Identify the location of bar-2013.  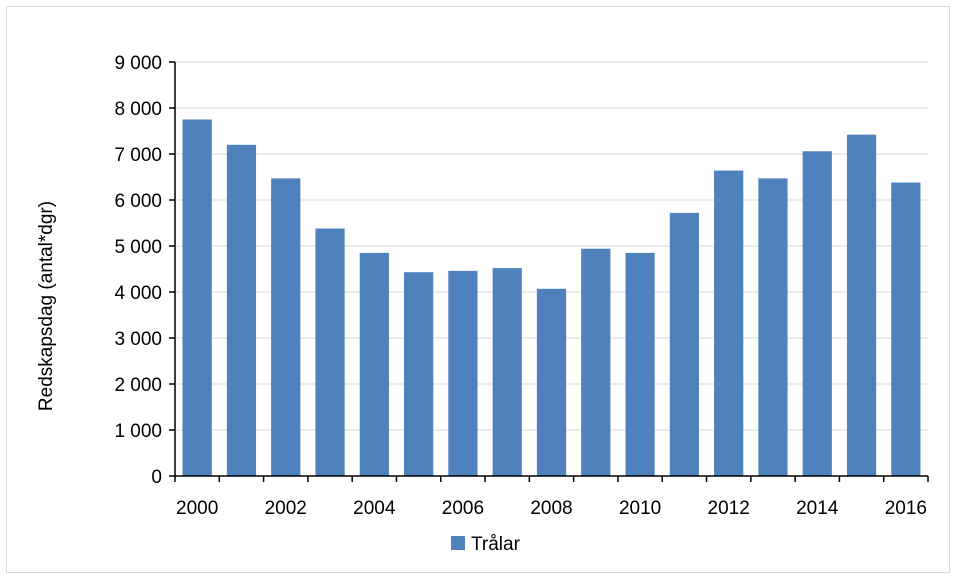
(773, 327).